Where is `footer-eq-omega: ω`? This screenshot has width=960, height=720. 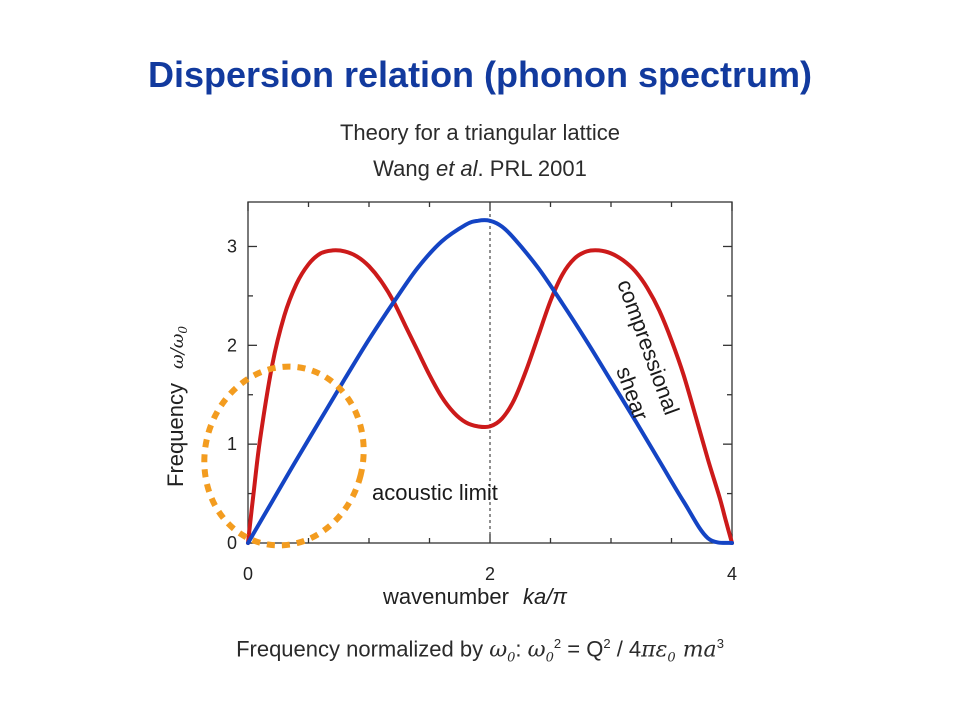 footer-eq-omega: ω is located at coordinates (536, 650).